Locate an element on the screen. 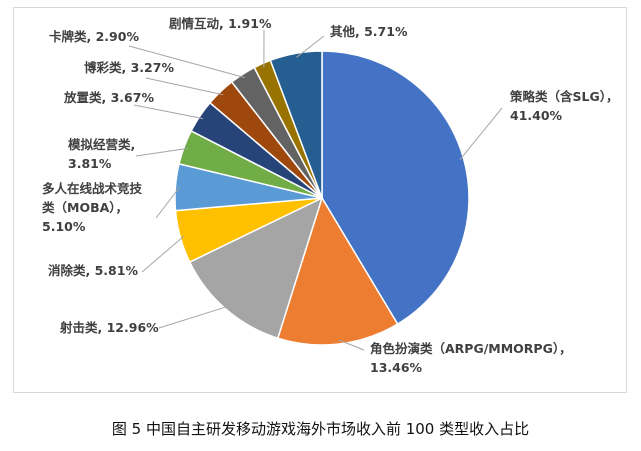  data-label-8: 卡牌类, 2.90% is located at coordinates (94, 36).